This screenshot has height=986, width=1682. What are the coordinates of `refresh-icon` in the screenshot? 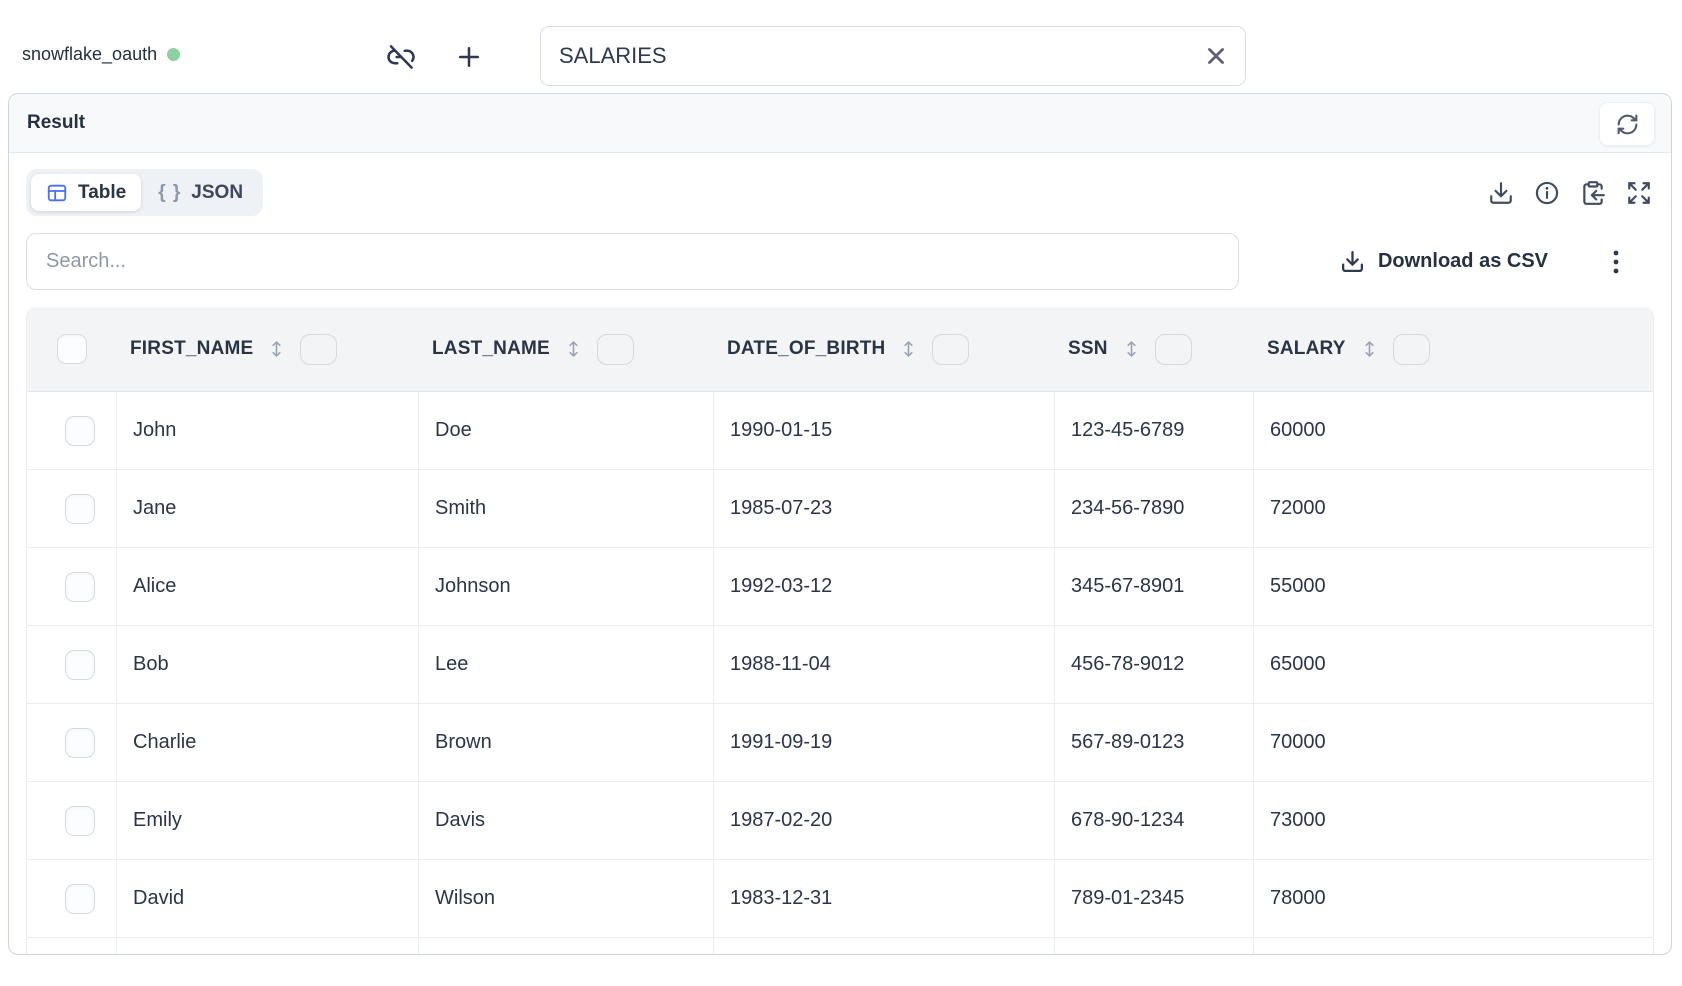 It's located at (1627, 124).